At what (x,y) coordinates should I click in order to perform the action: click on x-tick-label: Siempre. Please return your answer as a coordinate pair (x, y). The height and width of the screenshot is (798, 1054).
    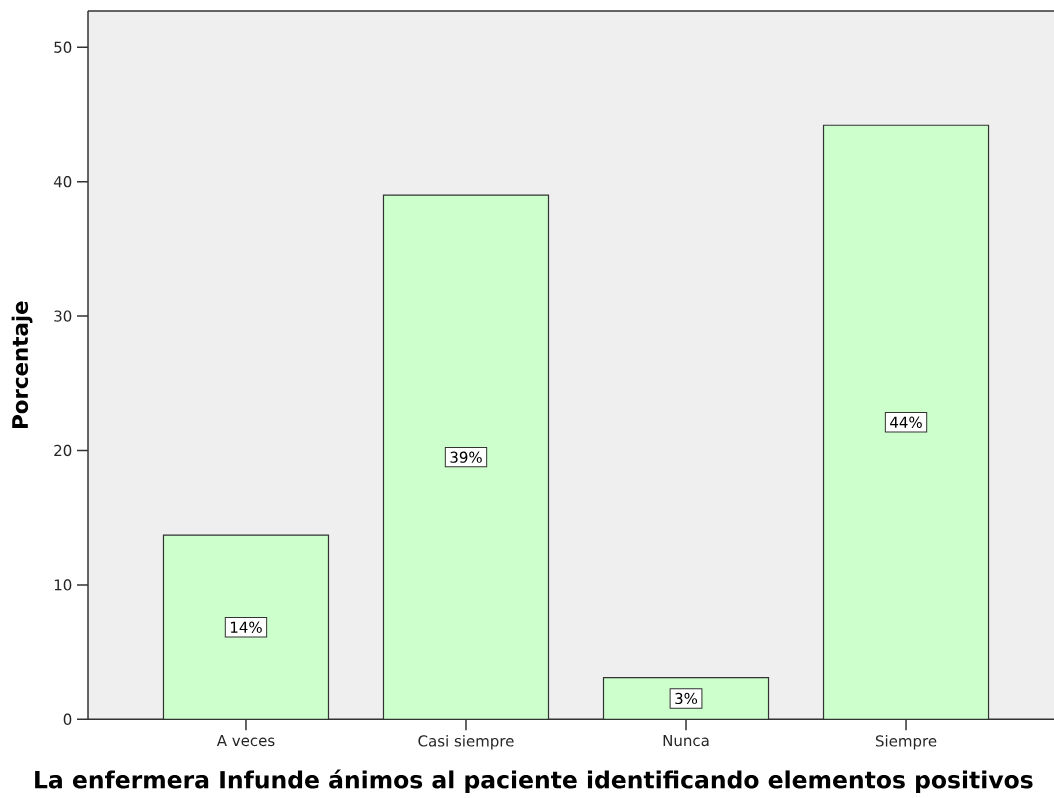
    Looking at the image, I should click on (906, 742).